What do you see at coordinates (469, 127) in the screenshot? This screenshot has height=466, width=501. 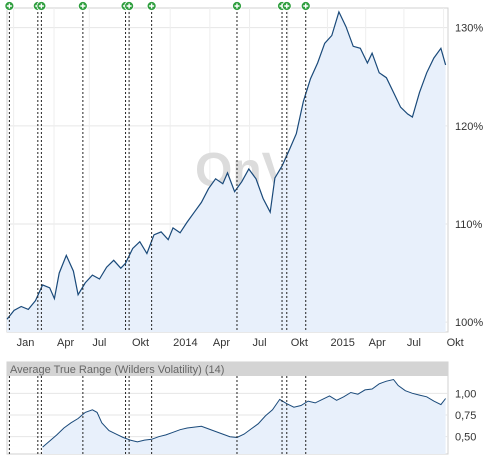 I see `main-y-tick-label: 120%` at bounding box center [469, 127].